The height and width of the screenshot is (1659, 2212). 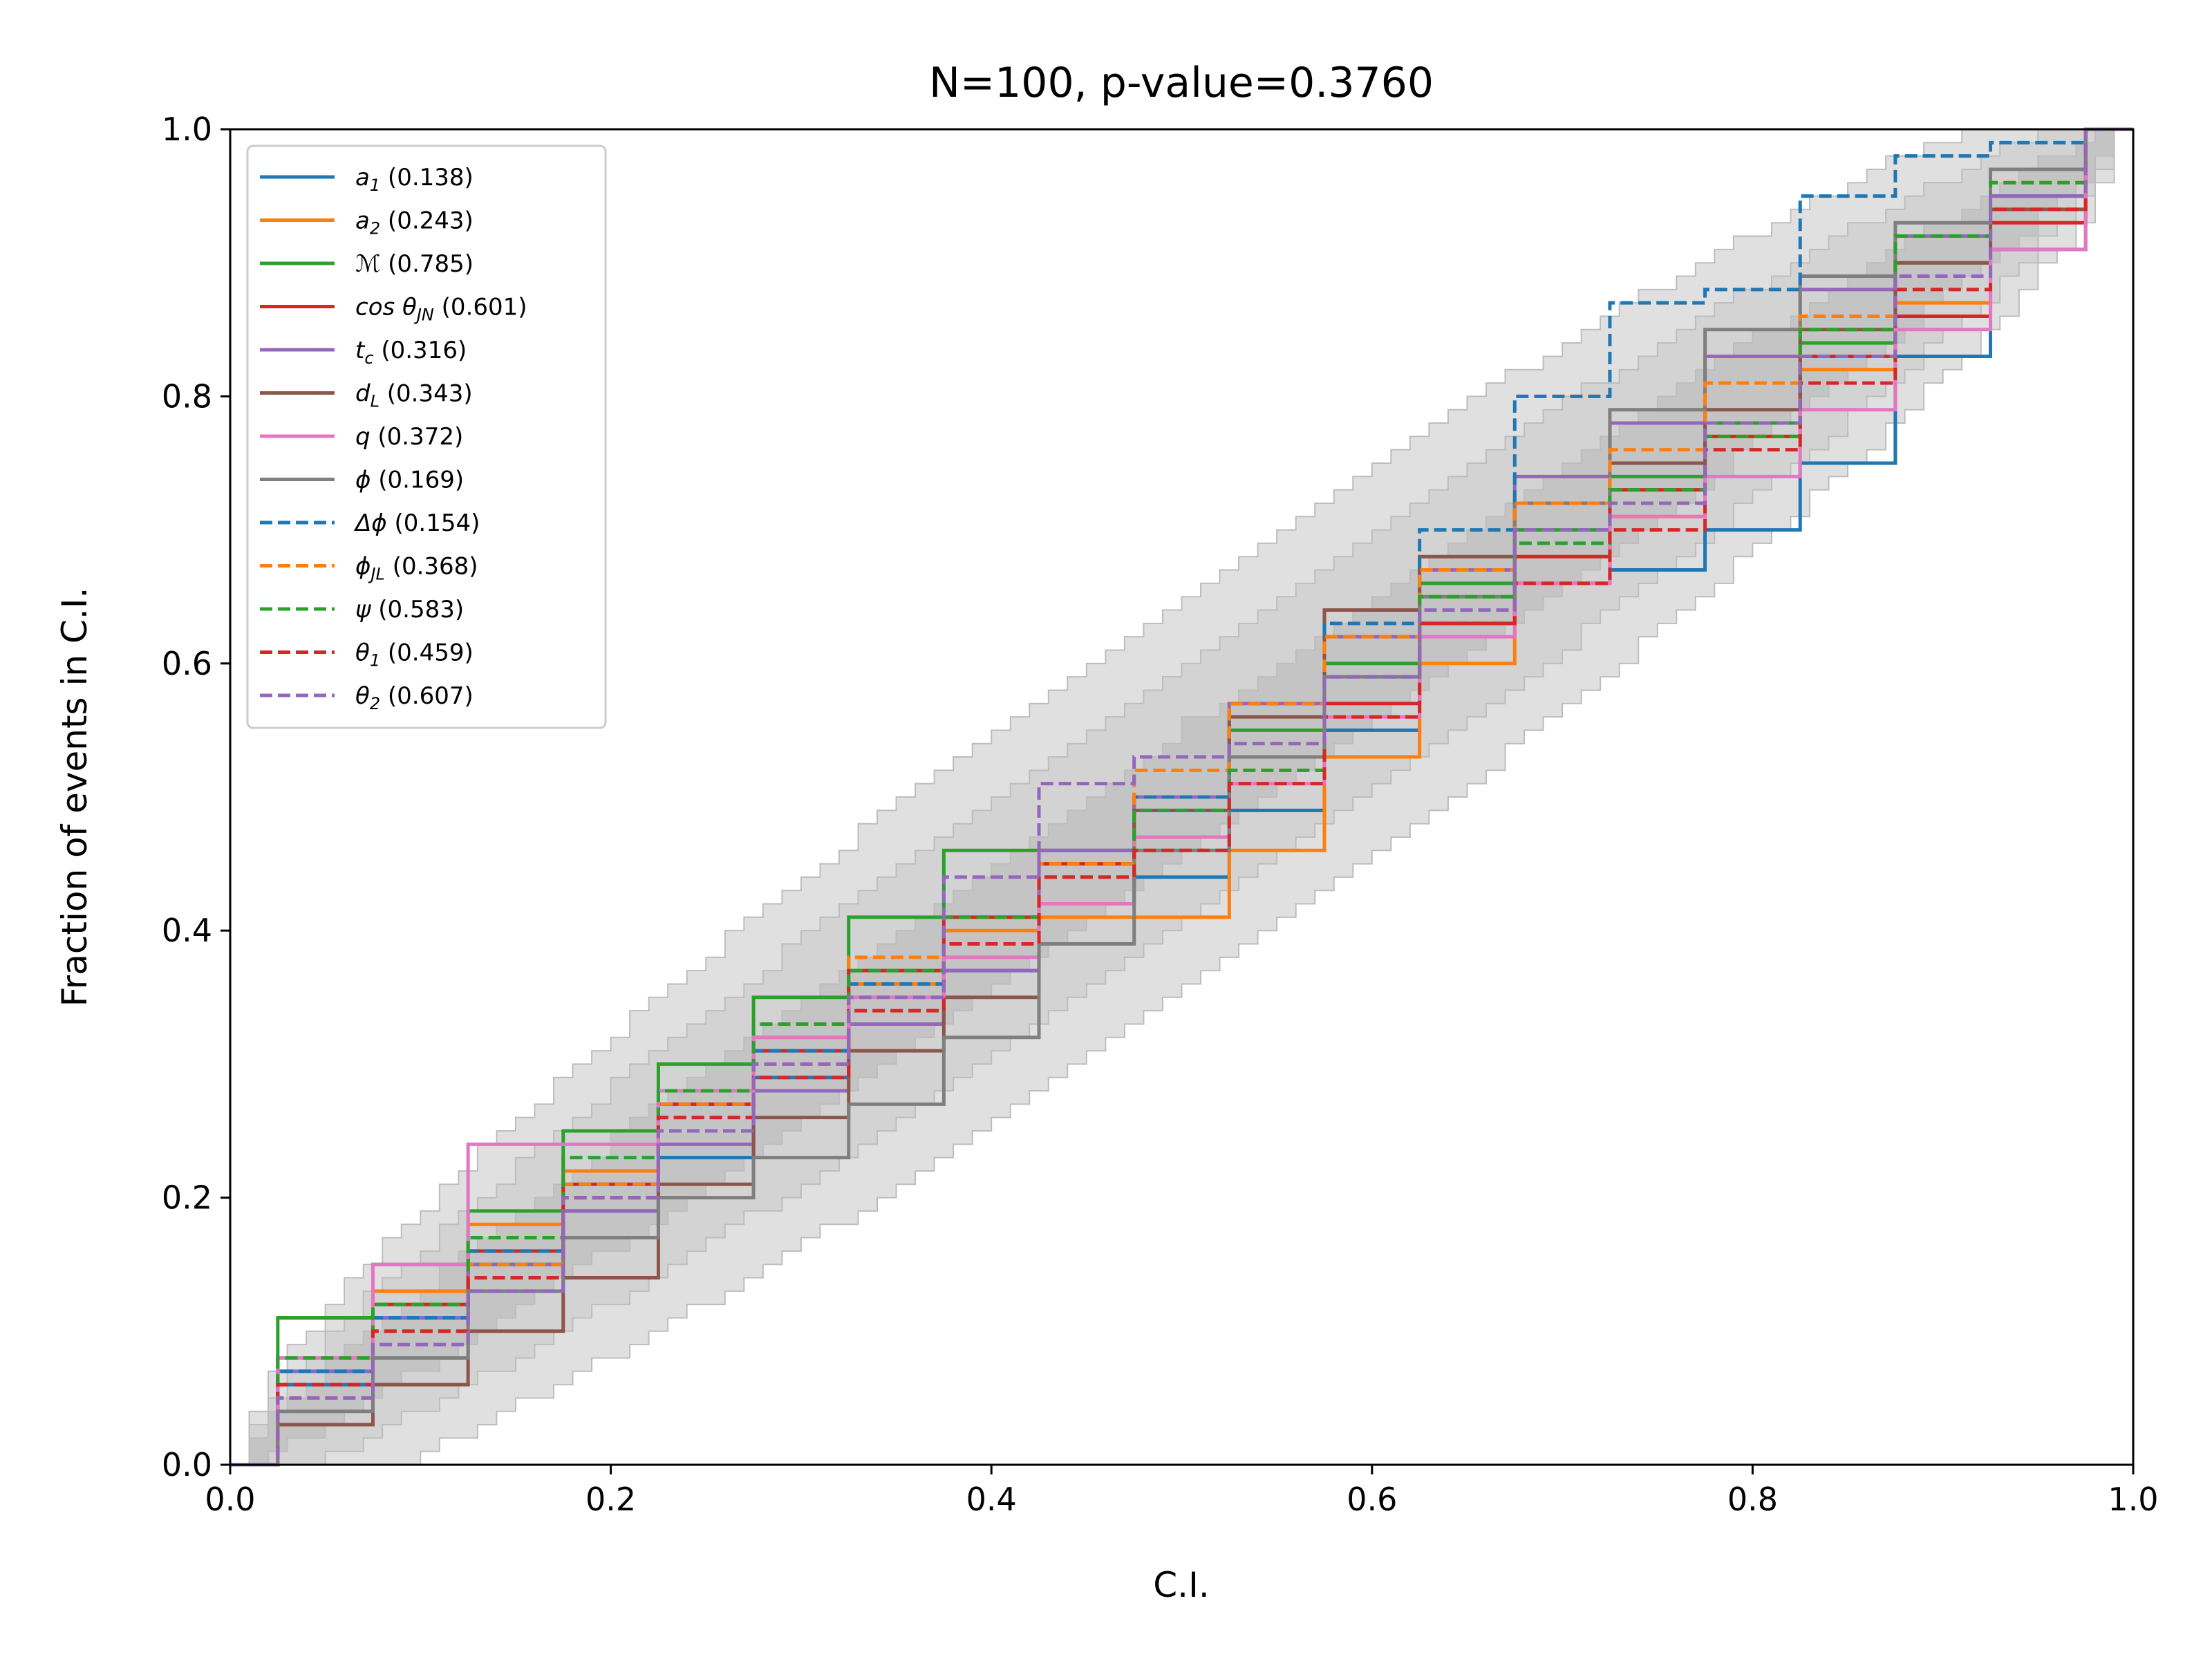 I want to click on x-tick-label: 0.2, so click(x=610, y=1499).